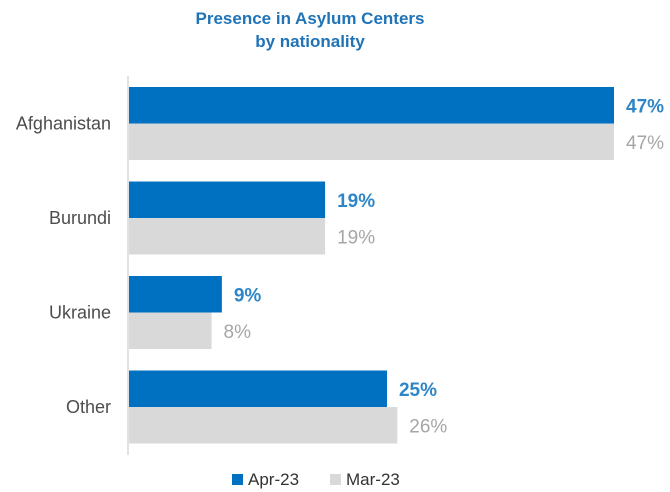 This screenshot has height=492, width=670. I want to click on bar-mar-23-burundi, so click(227, 236).